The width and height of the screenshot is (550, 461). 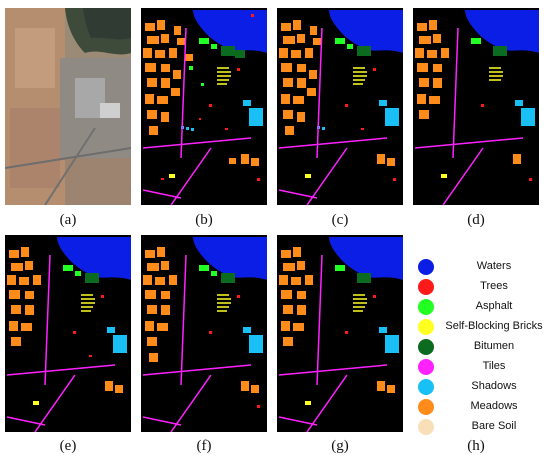 I want to click on caption-b: (b), so click(x=204, y=220).